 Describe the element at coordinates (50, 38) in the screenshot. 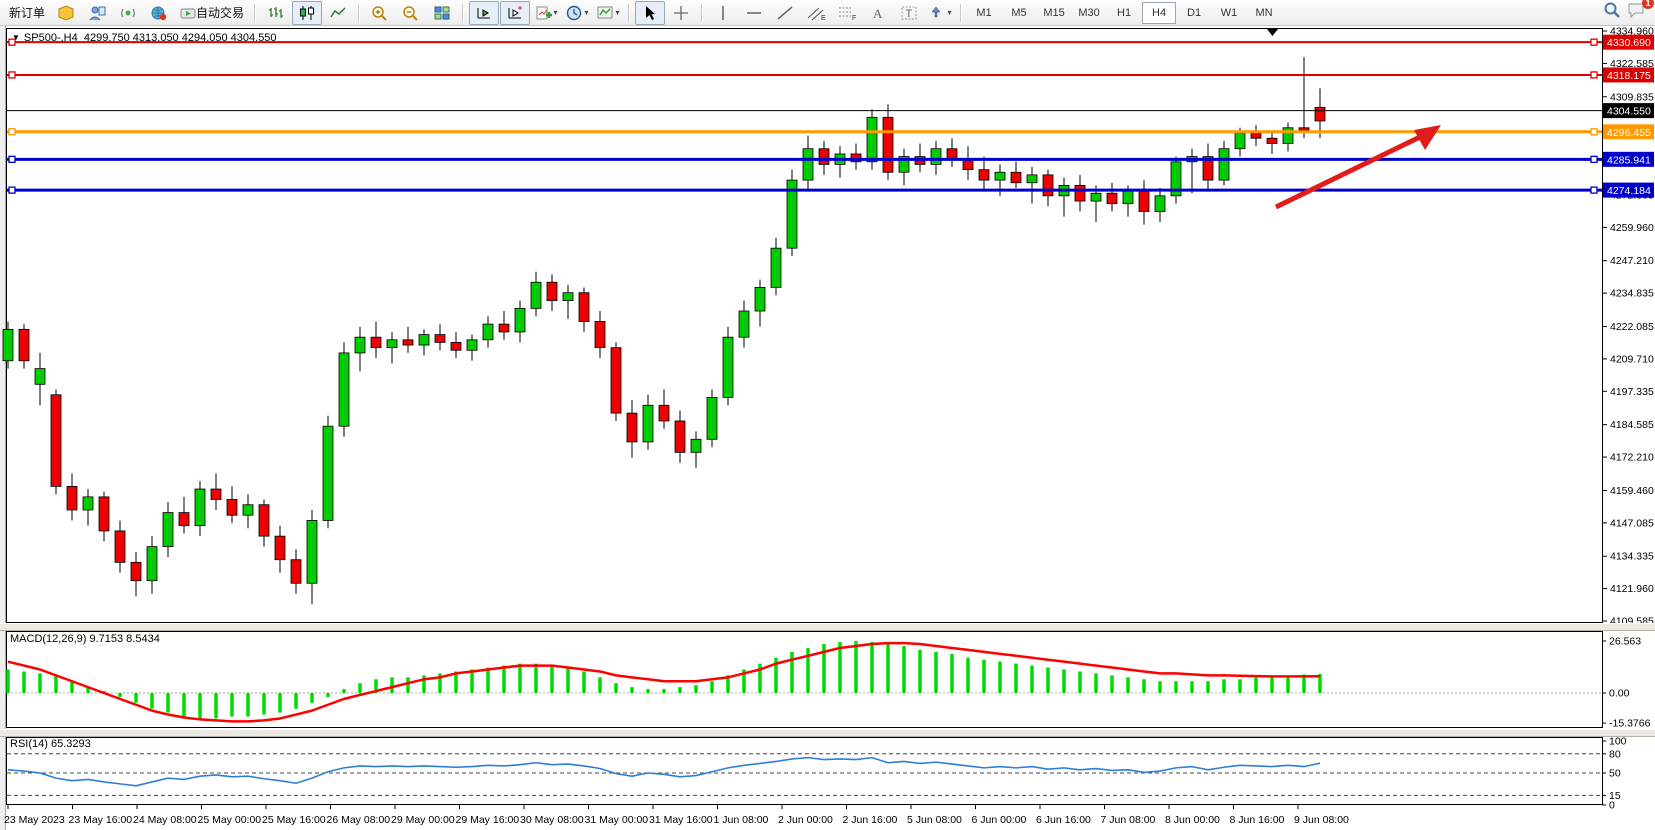

I see `chart-symbol-period: SP500-,H4` at that location.